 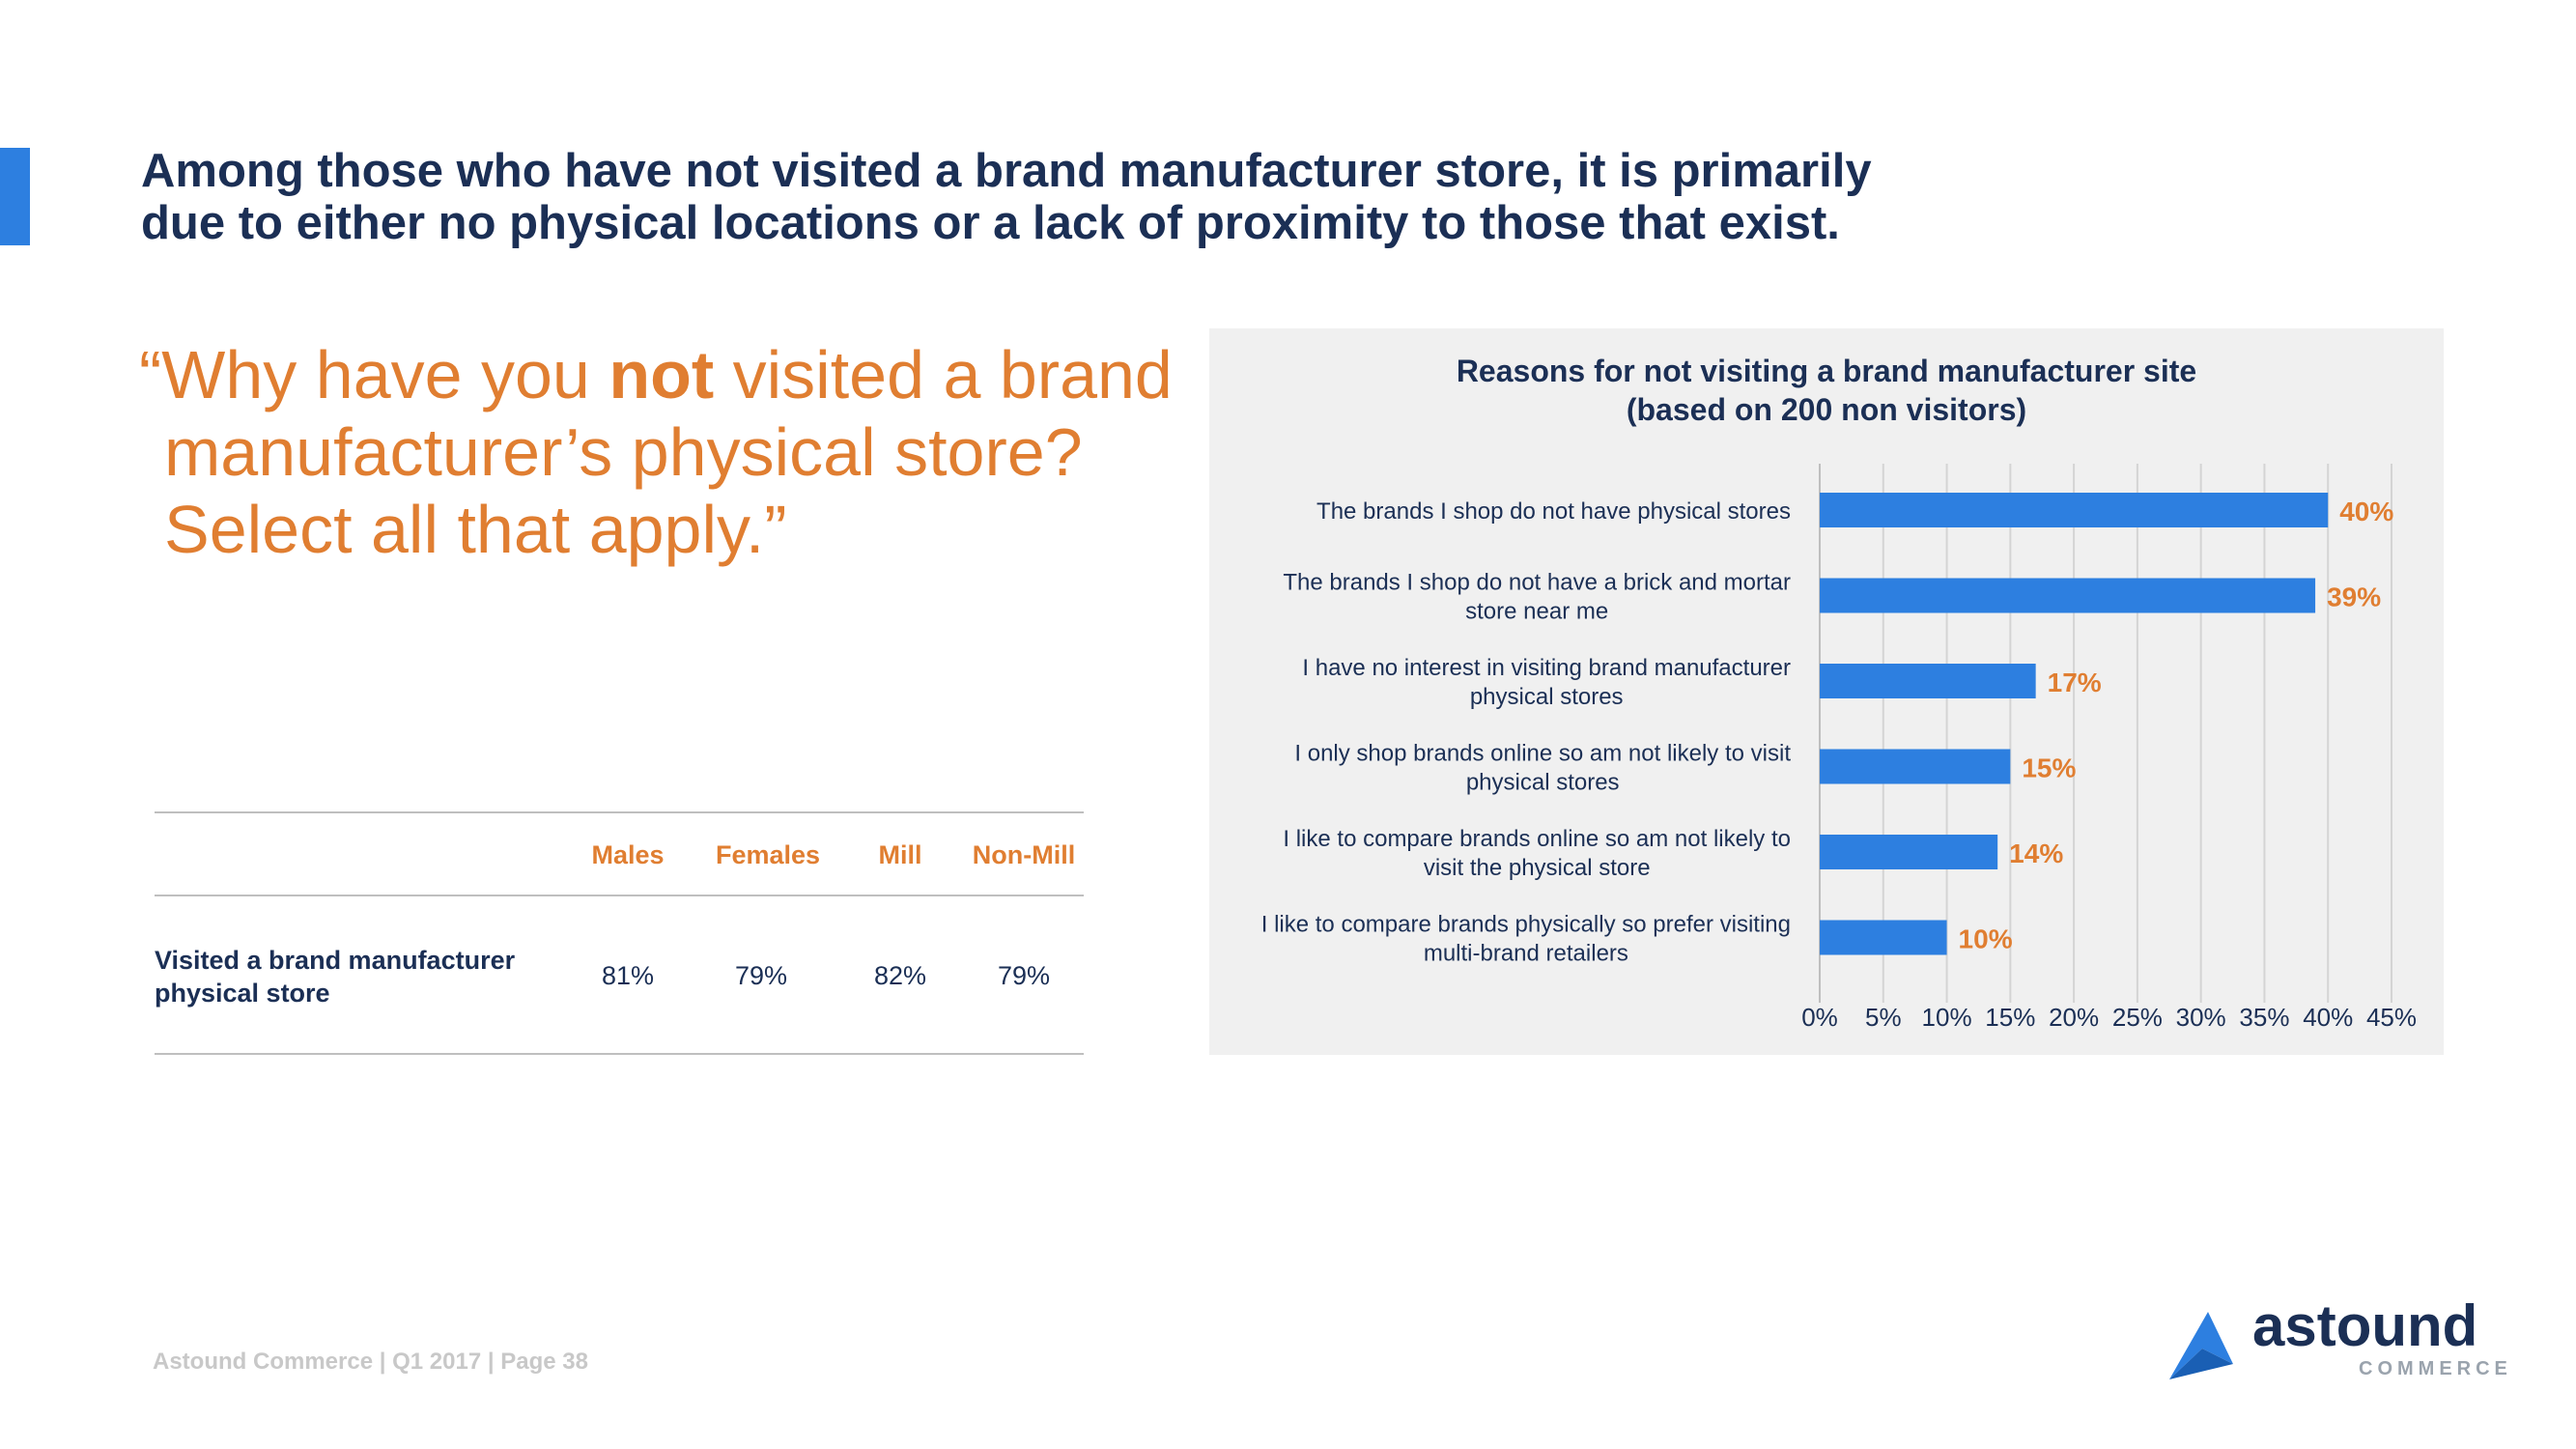 What do you see at coordinates (2366, 511) in the screenshot?
I see `data-label: 40%` at bounding box center [2366, 511].